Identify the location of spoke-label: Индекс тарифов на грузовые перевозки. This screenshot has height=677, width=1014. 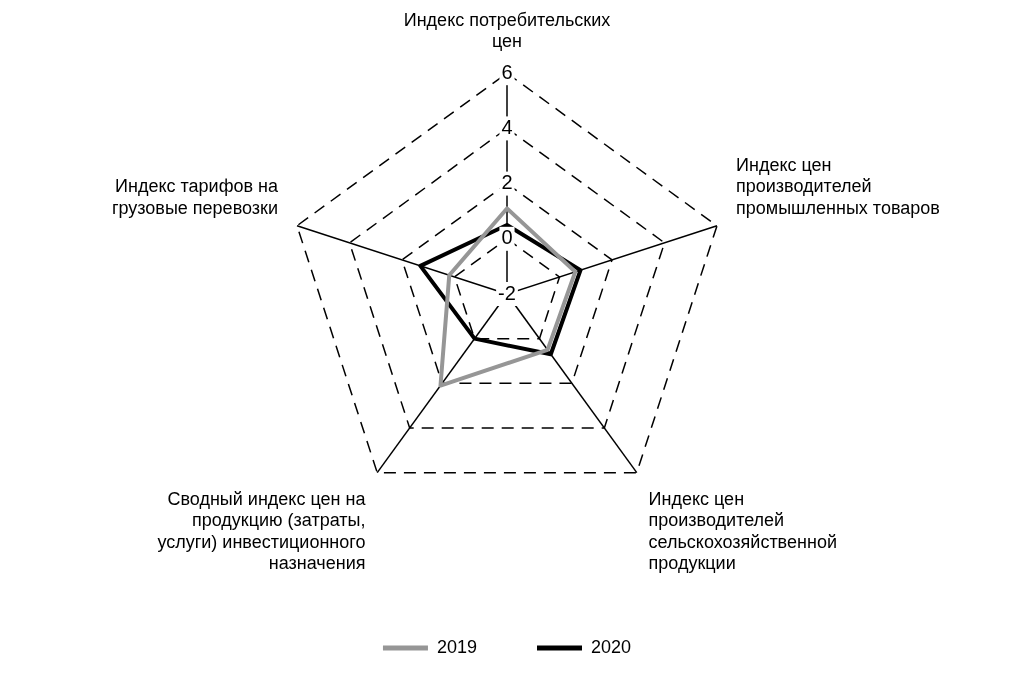
(195, 197).